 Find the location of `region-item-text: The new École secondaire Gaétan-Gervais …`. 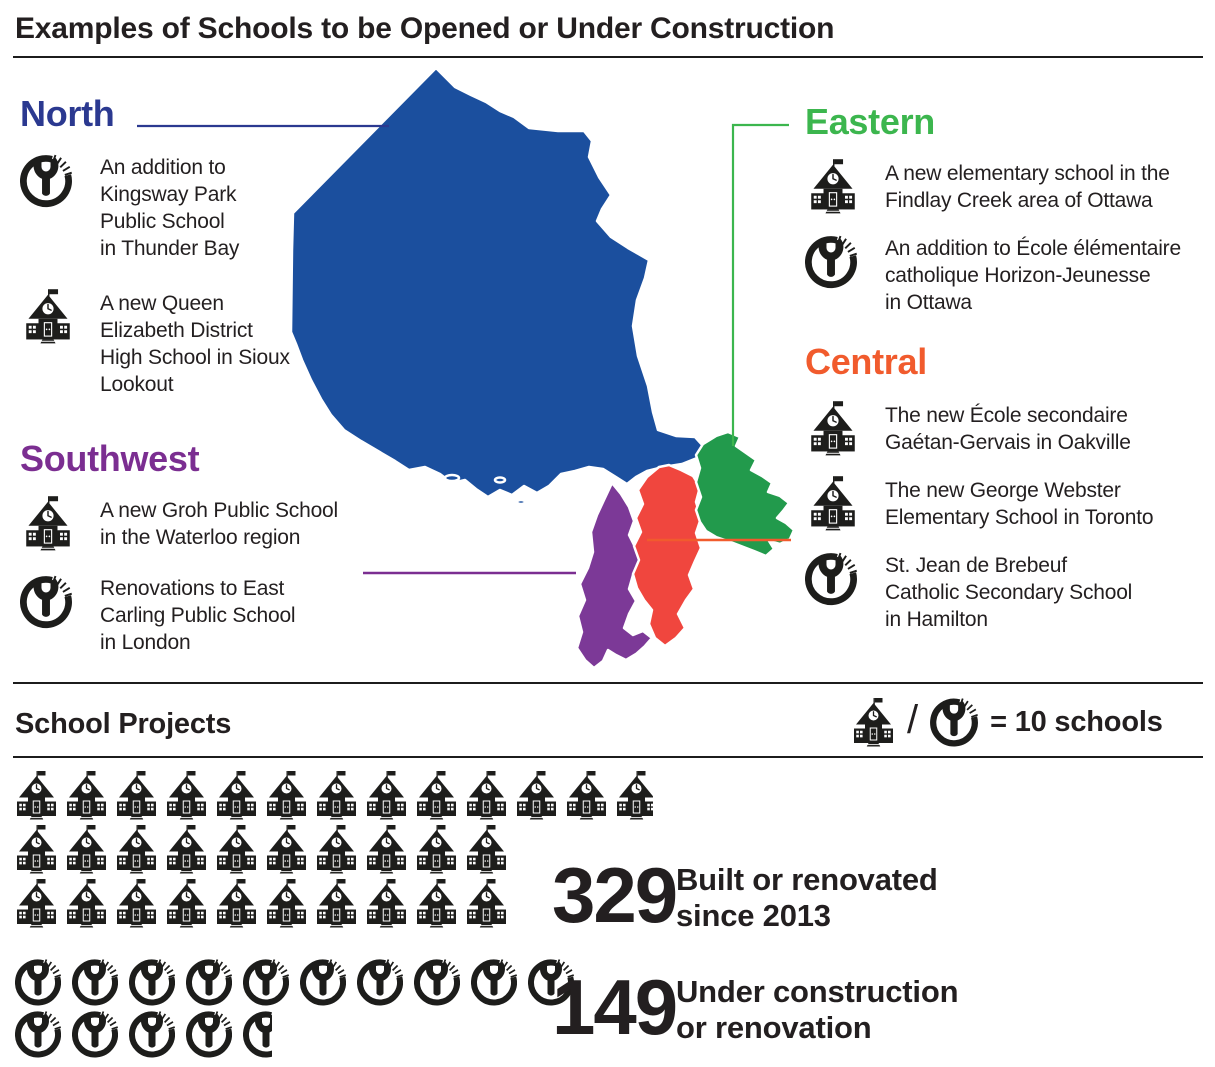

region-item-text: The new École secondaire Gaétan-Gervais … is located at coordinates (1008, 429).